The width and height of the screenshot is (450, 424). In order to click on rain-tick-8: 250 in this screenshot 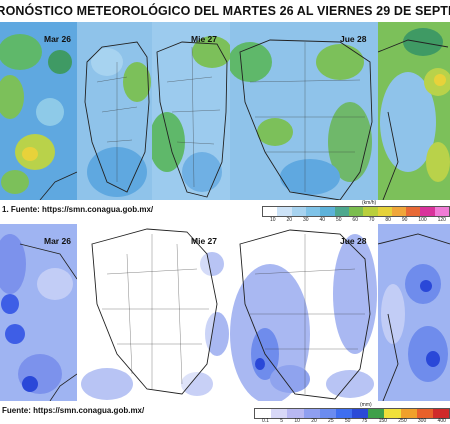, I will do `click(402, 421)`.